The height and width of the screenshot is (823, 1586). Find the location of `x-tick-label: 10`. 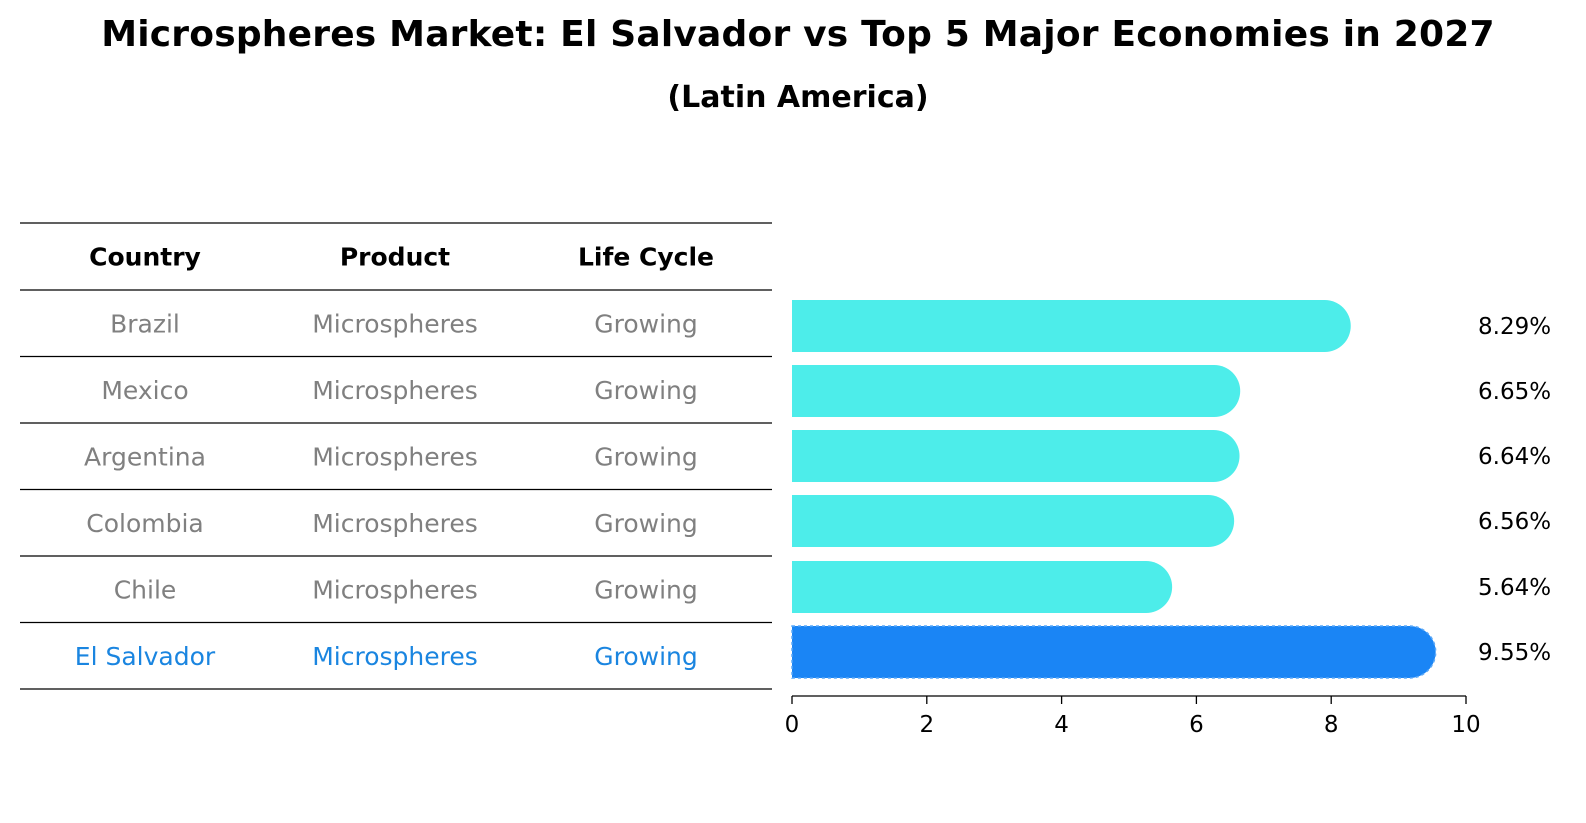

x-tick-label: 10 is located at coordinates (1465, 725).